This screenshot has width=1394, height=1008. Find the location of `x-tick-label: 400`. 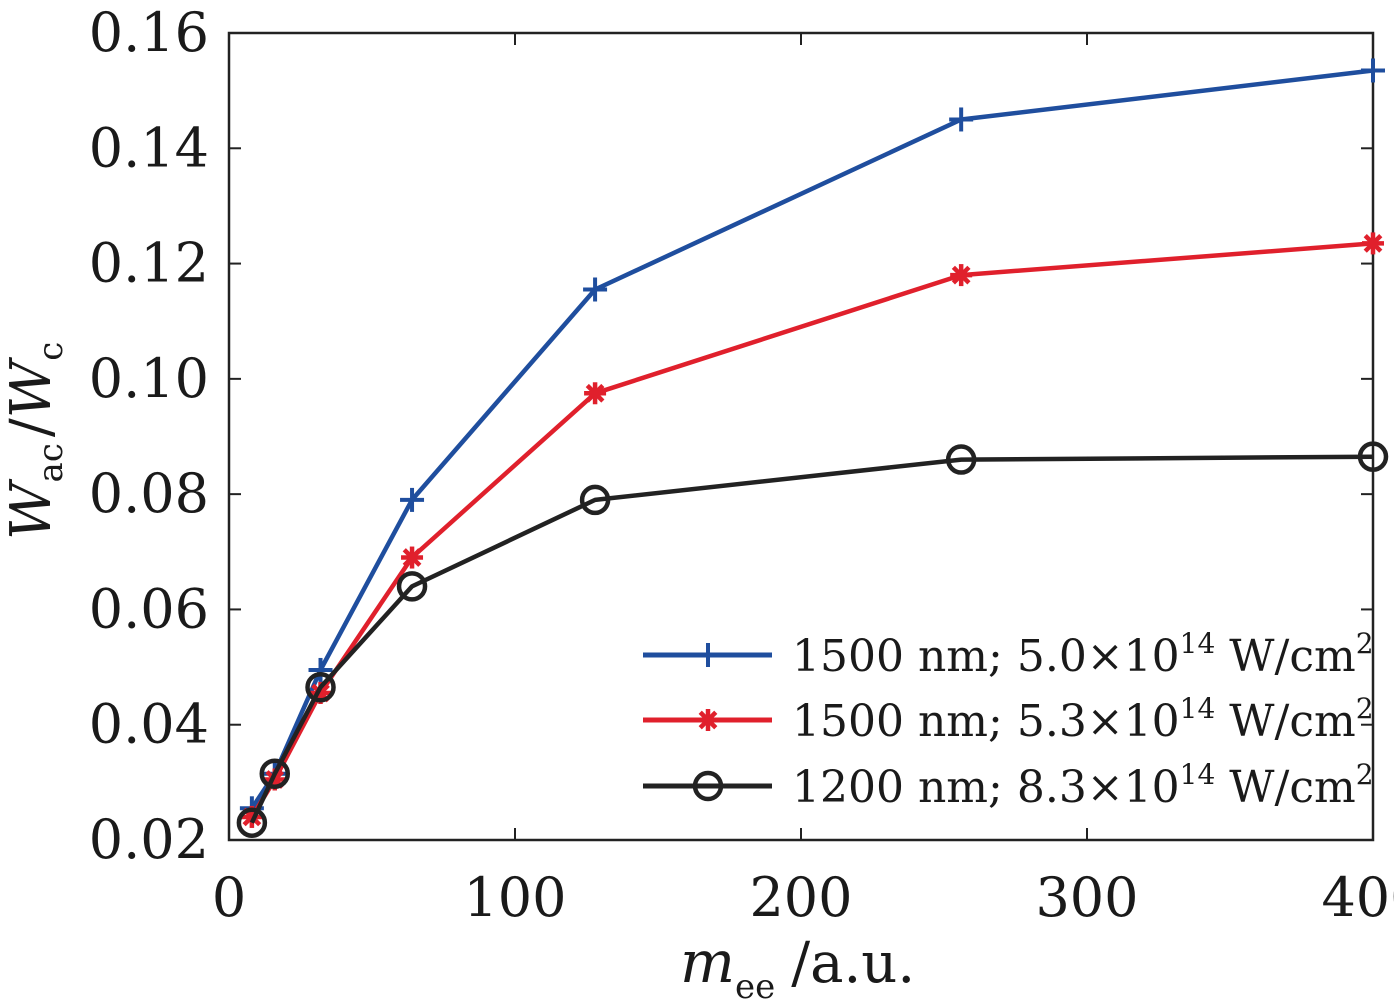

x-tick-label: 400 is located at coordinates (1357, 897).